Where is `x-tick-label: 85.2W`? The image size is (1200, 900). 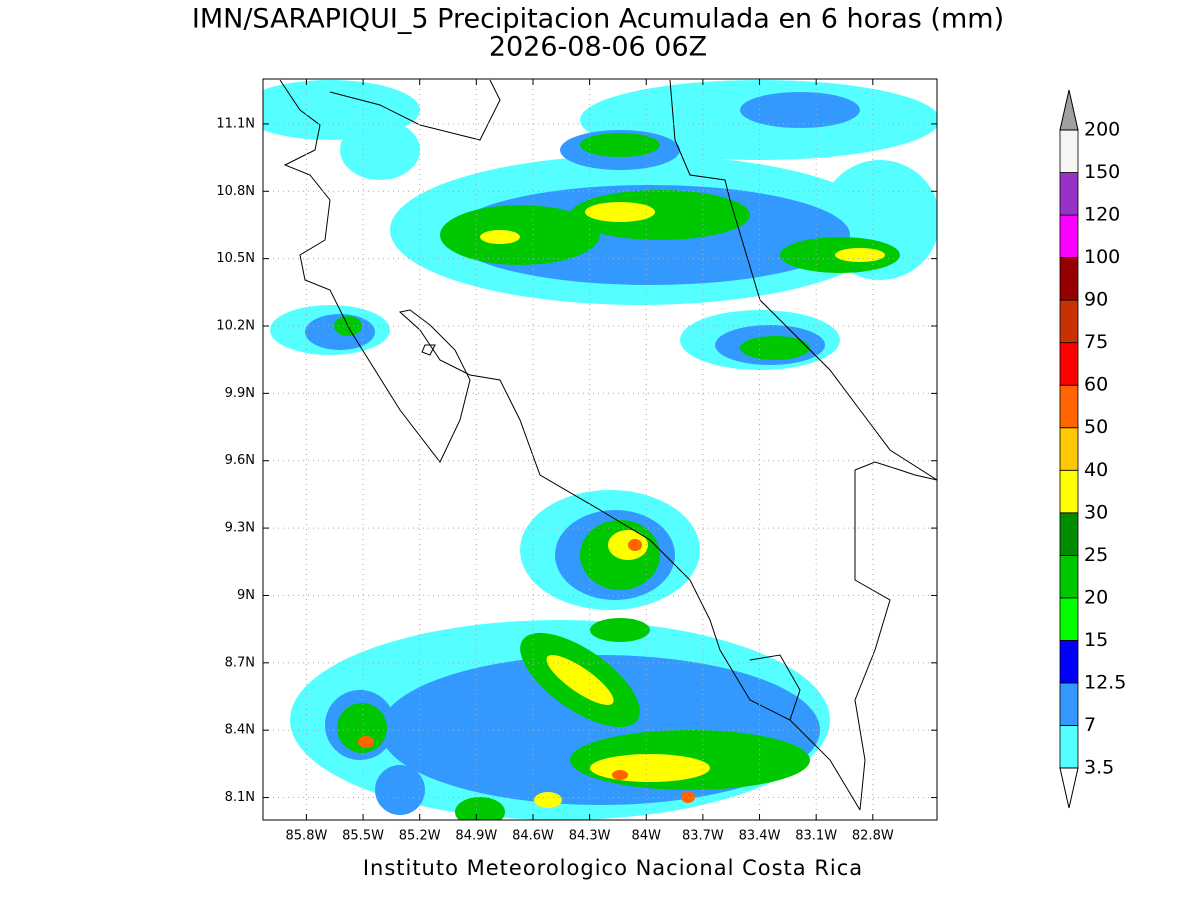 x-tick-label: 85.2W is located at coordinates (420, 836).